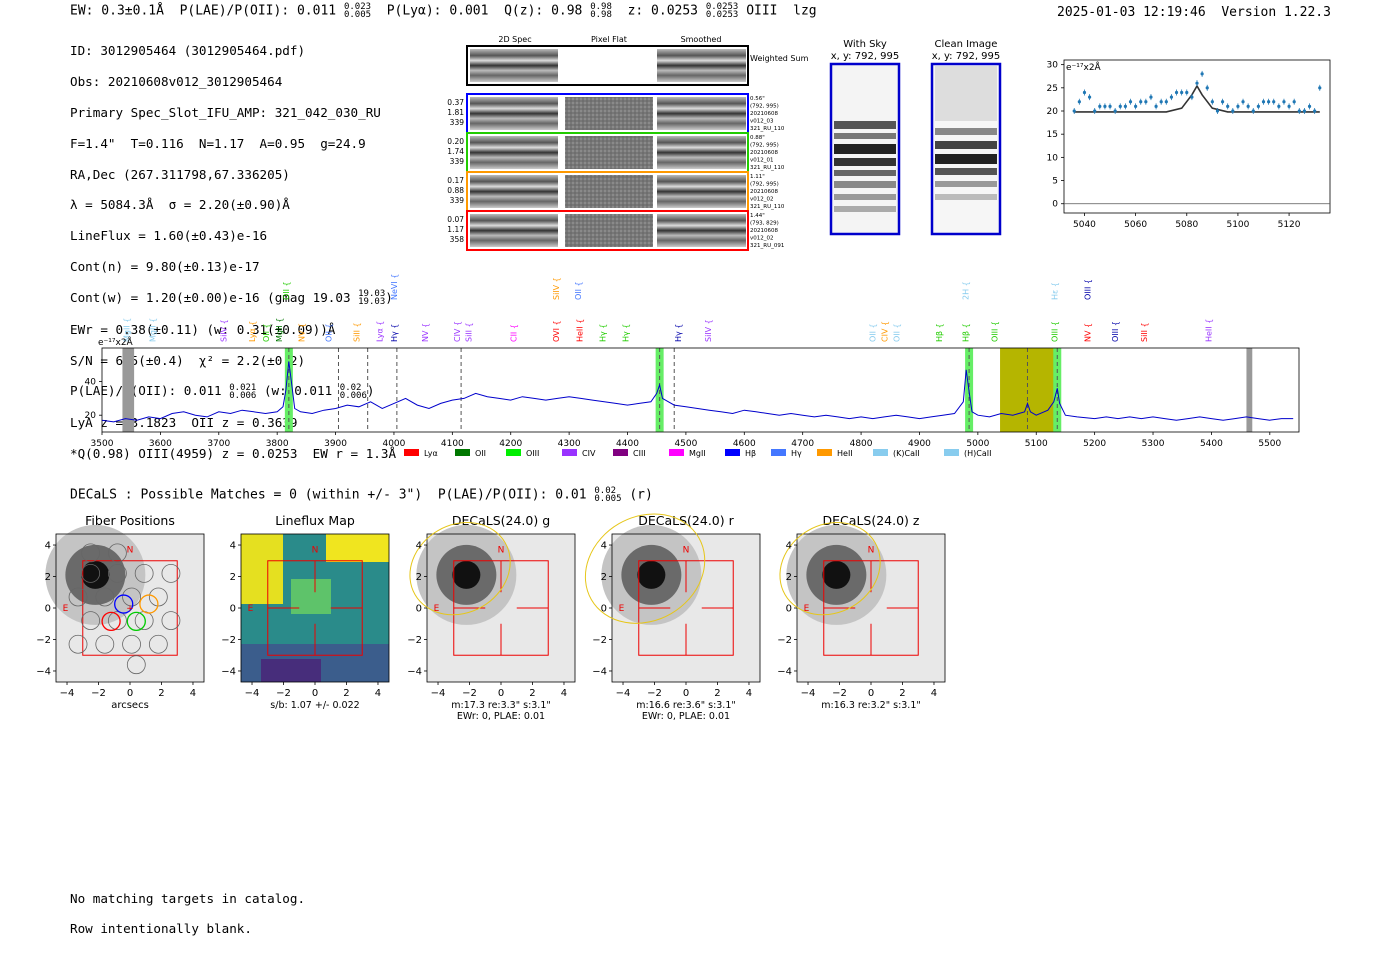 The image size is (1400, 953). Describe the element at coordinates (757, 138) in the screenshot. I see `cutout-meta: 0.88"` at that location.